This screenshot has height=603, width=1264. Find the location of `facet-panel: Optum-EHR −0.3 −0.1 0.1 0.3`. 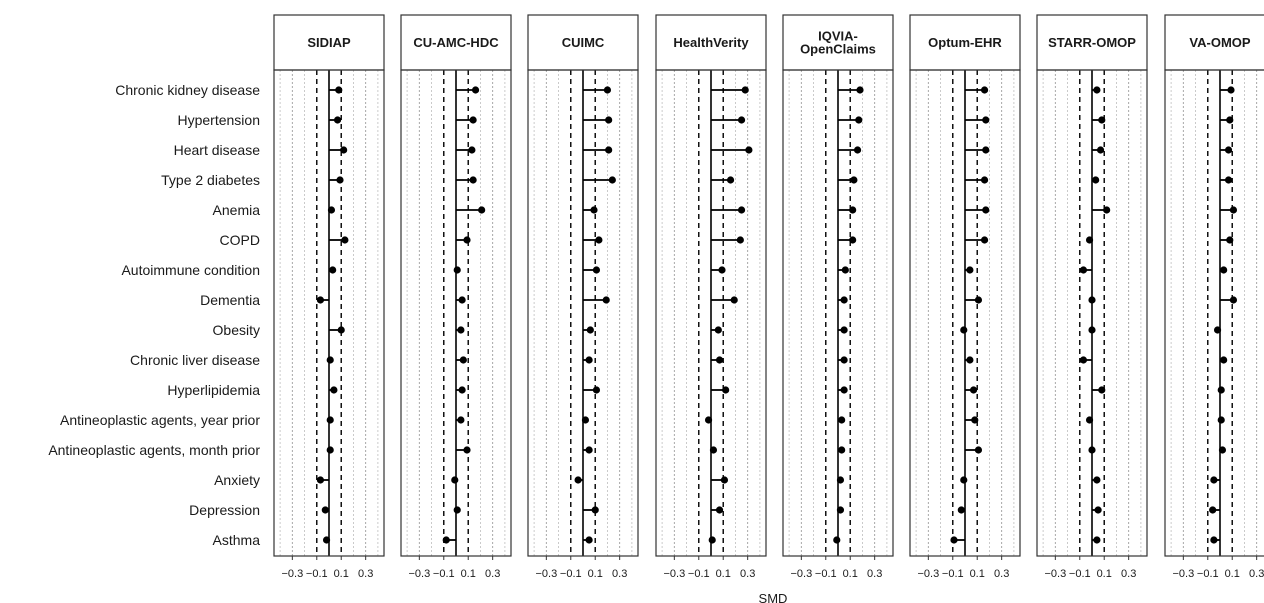

facet-panel: Optum-EHR −0.3 −0.1 0.1 0.3 is located at coordinates (965, 297).